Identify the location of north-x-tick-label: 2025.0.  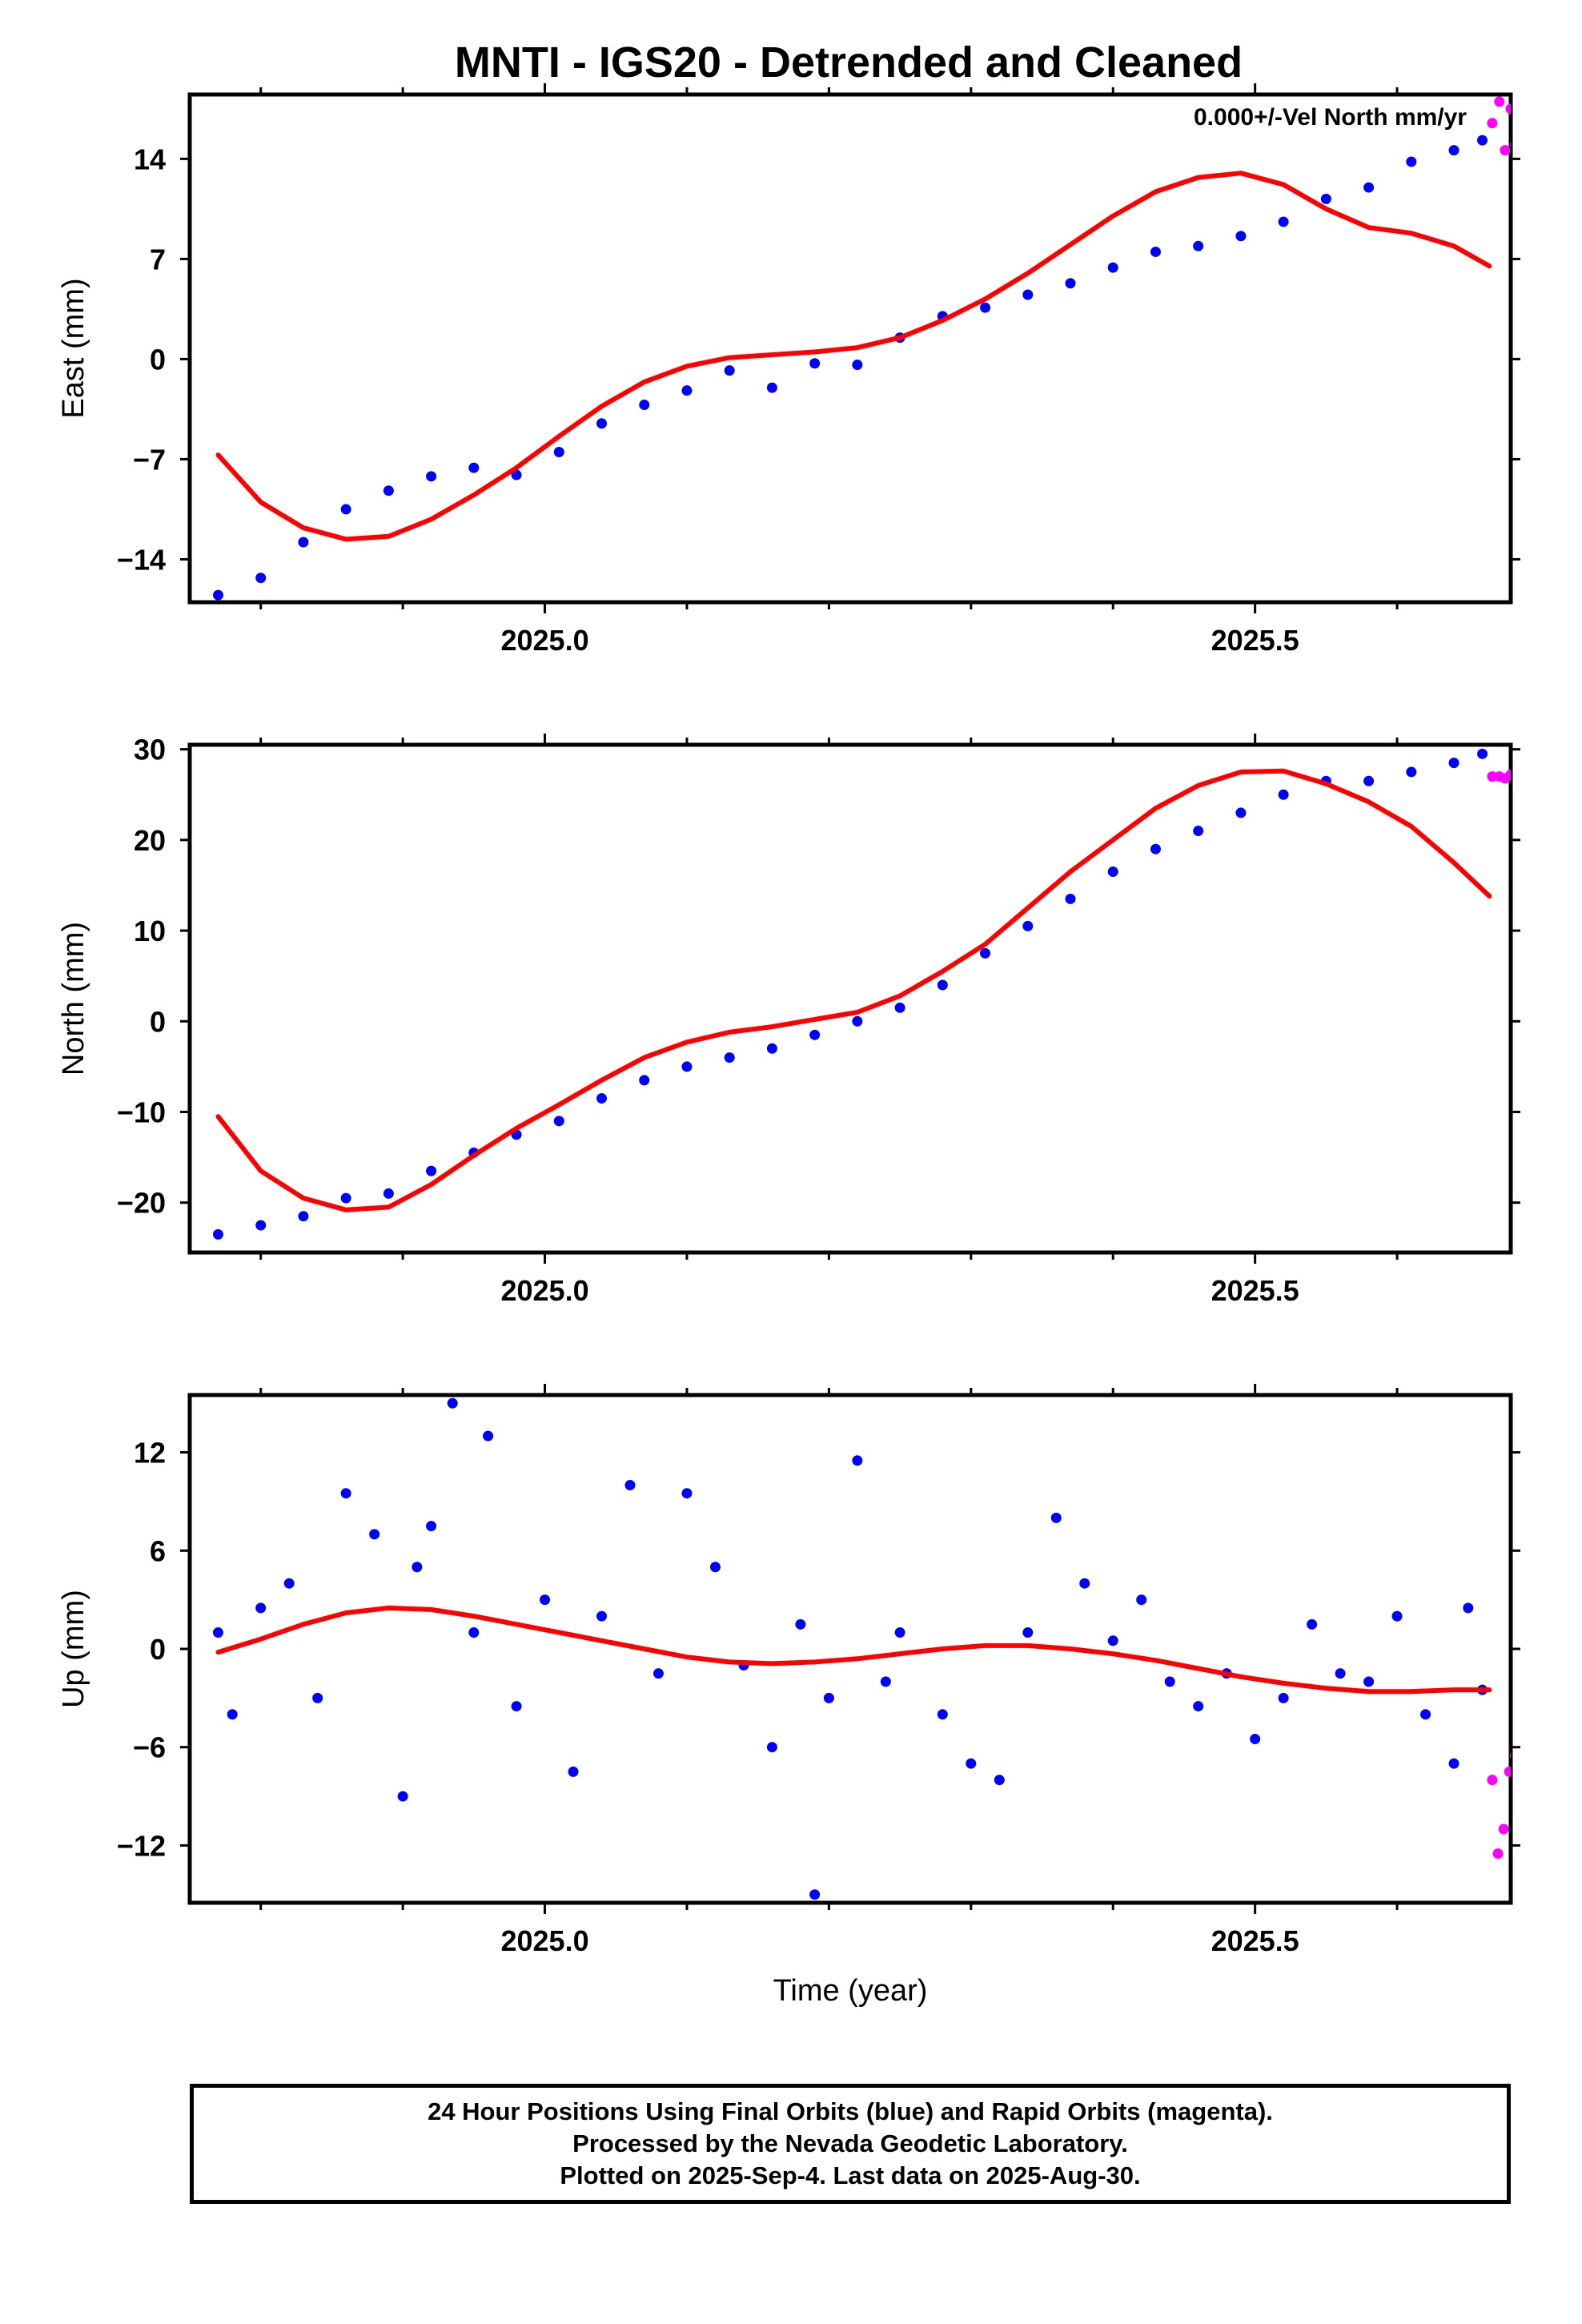
(544, 1290).